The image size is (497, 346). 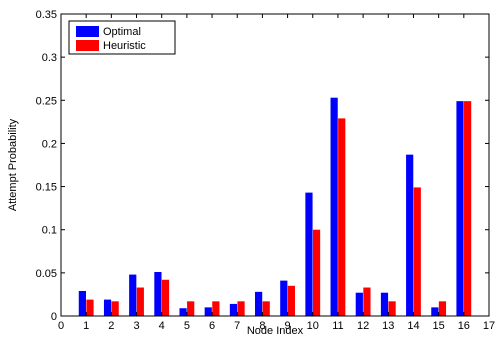 What do you see at coordinates (162, 326) in the screenshot?
I see `x-tick-label-4: 4` at bounding box center [162, 326].